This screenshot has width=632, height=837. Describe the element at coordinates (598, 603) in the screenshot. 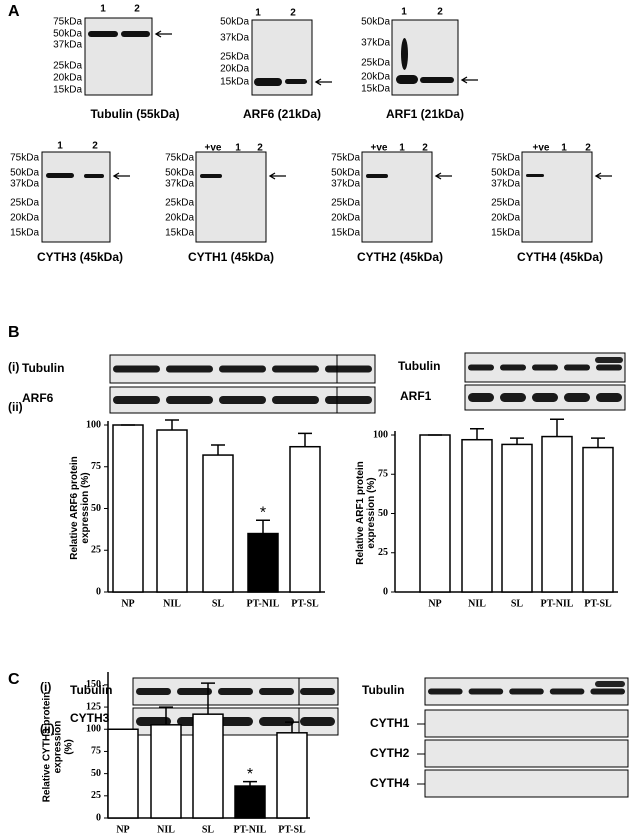

I see `x-tick-label: PT-SL` at that location.